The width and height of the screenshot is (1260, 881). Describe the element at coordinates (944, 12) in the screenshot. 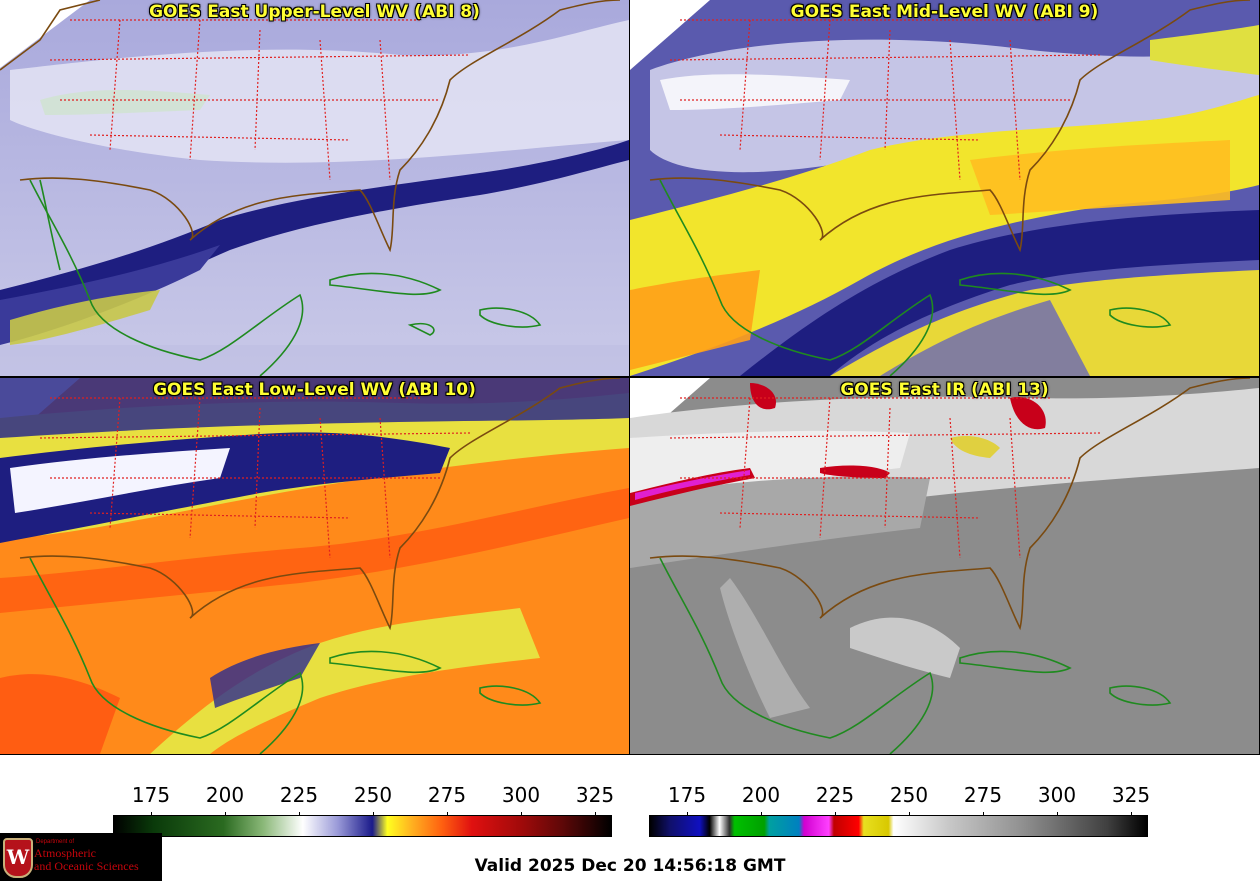

I see `mid-level-wv-title: GOES East Mid-Level WV (ABI 9)` at that location.